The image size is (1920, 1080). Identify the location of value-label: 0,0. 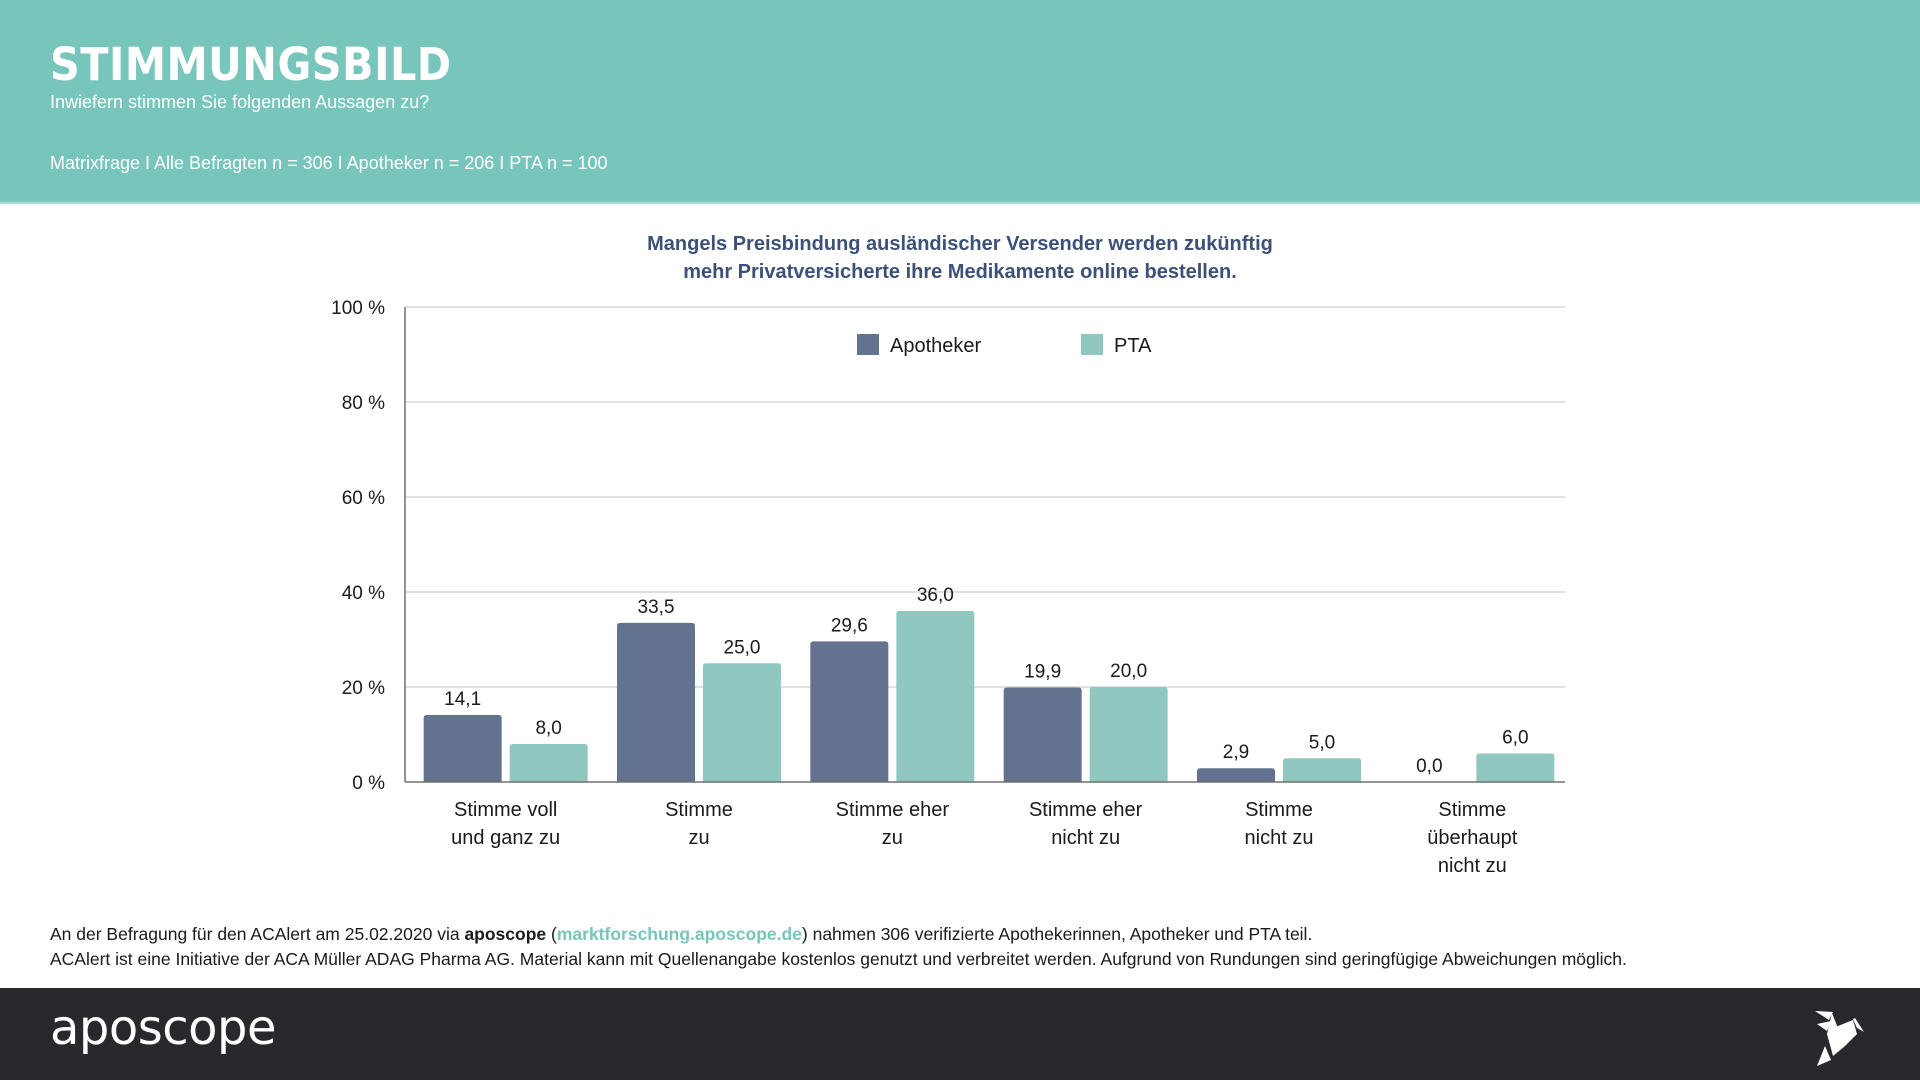
(1429, 766).